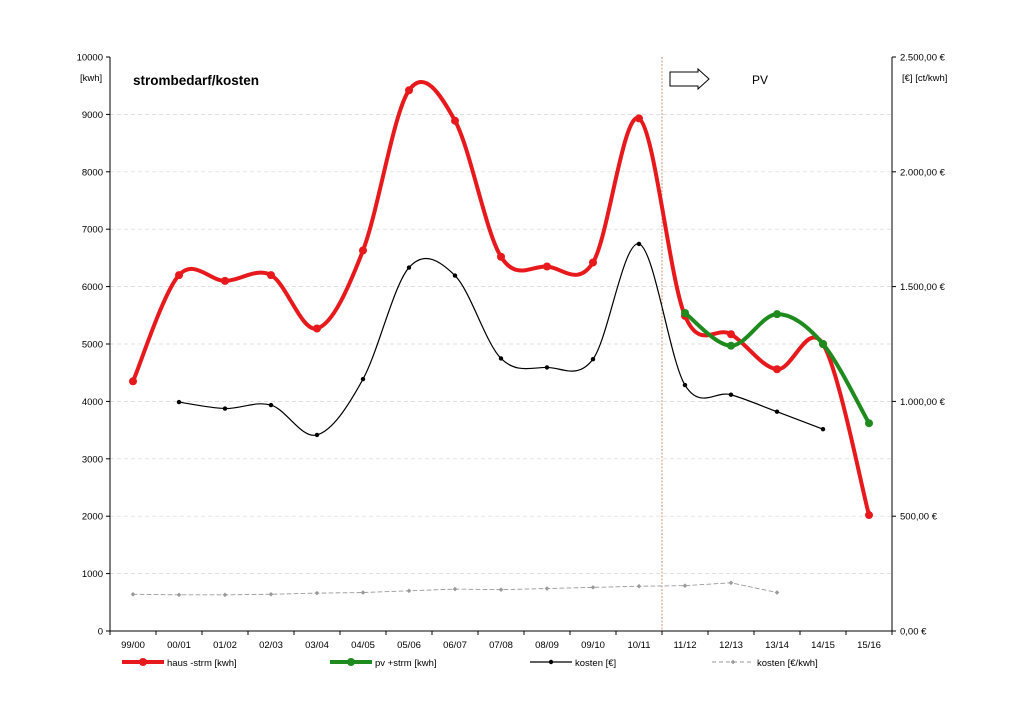  I want to click on x-tick-label: 00/01, so click(179, 645).